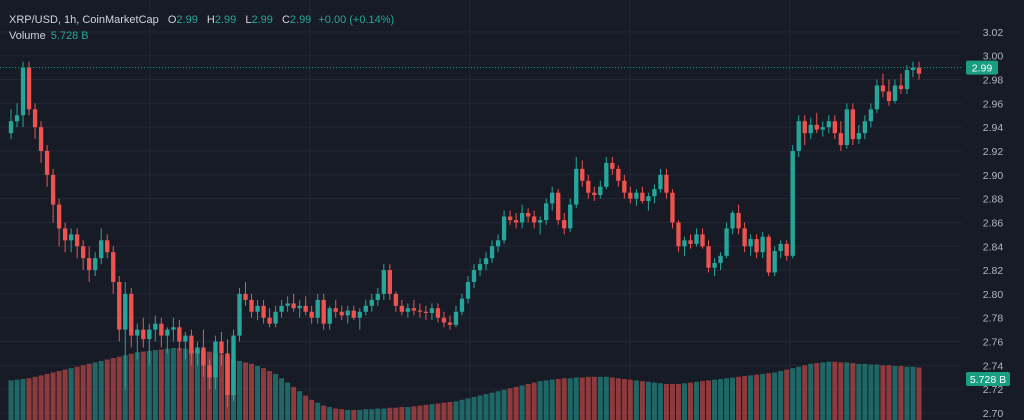 This screenshot has width=1024, height=420. What do you see at coordinates (69, 36) in the screenshot?
I see `volume-value: 5.728 B` at bounding box center [69, 36].